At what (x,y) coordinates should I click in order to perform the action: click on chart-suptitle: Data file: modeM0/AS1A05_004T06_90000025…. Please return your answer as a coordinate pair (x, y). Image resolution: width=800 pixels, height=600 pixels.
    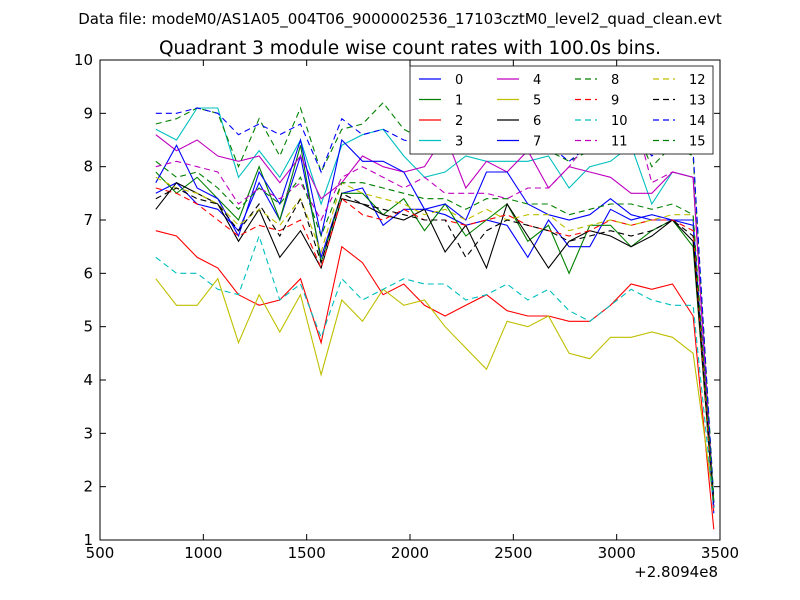
    Looking at the image, I should click on (400, 19).